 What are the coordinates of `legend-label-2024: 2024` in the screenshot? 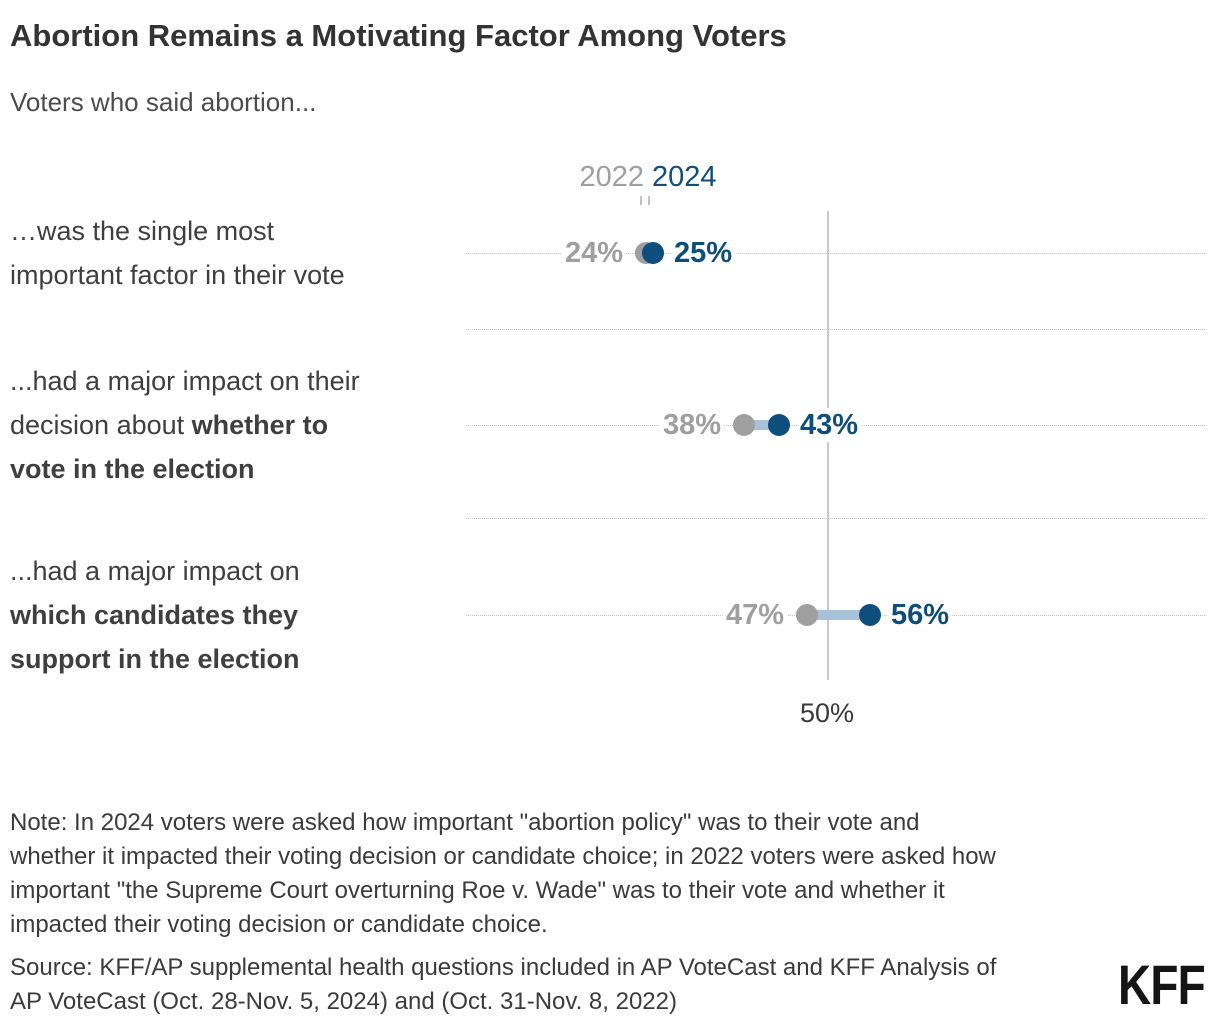 It's located at (684, 177).